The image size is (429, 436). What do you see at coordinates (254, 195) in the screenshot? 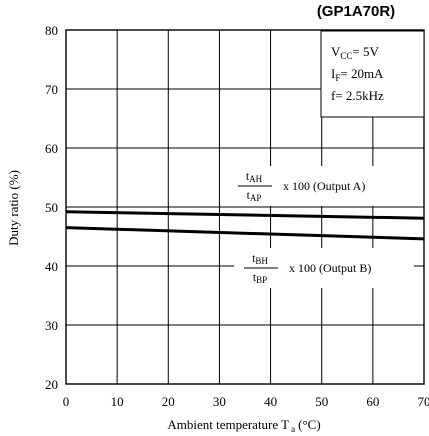
I see `svg-text: tAP` at bounding box center [254, 195].